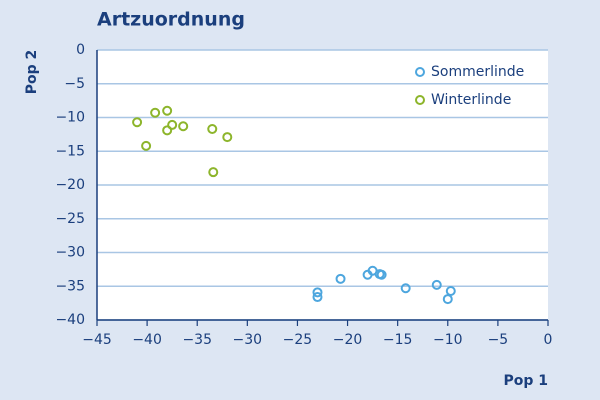 The image size is (600, 400). Describe the element at coordinates (74, 84) in the screenshot. I see `y-tick-label: −5` at that location.